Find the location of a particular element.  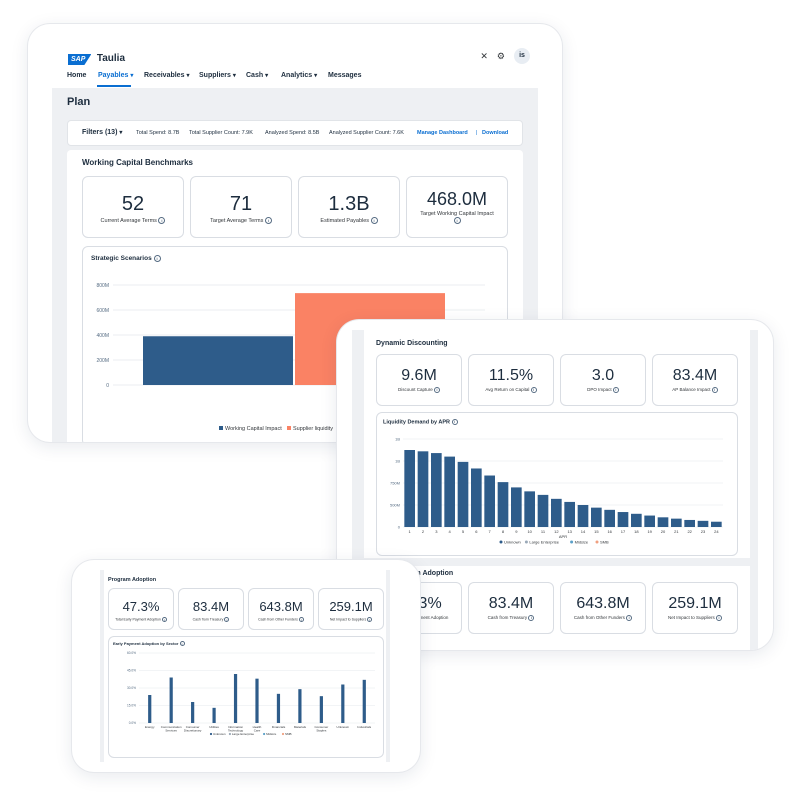

nav-cash: Cash ▾ is located at coordinates (257, 75).